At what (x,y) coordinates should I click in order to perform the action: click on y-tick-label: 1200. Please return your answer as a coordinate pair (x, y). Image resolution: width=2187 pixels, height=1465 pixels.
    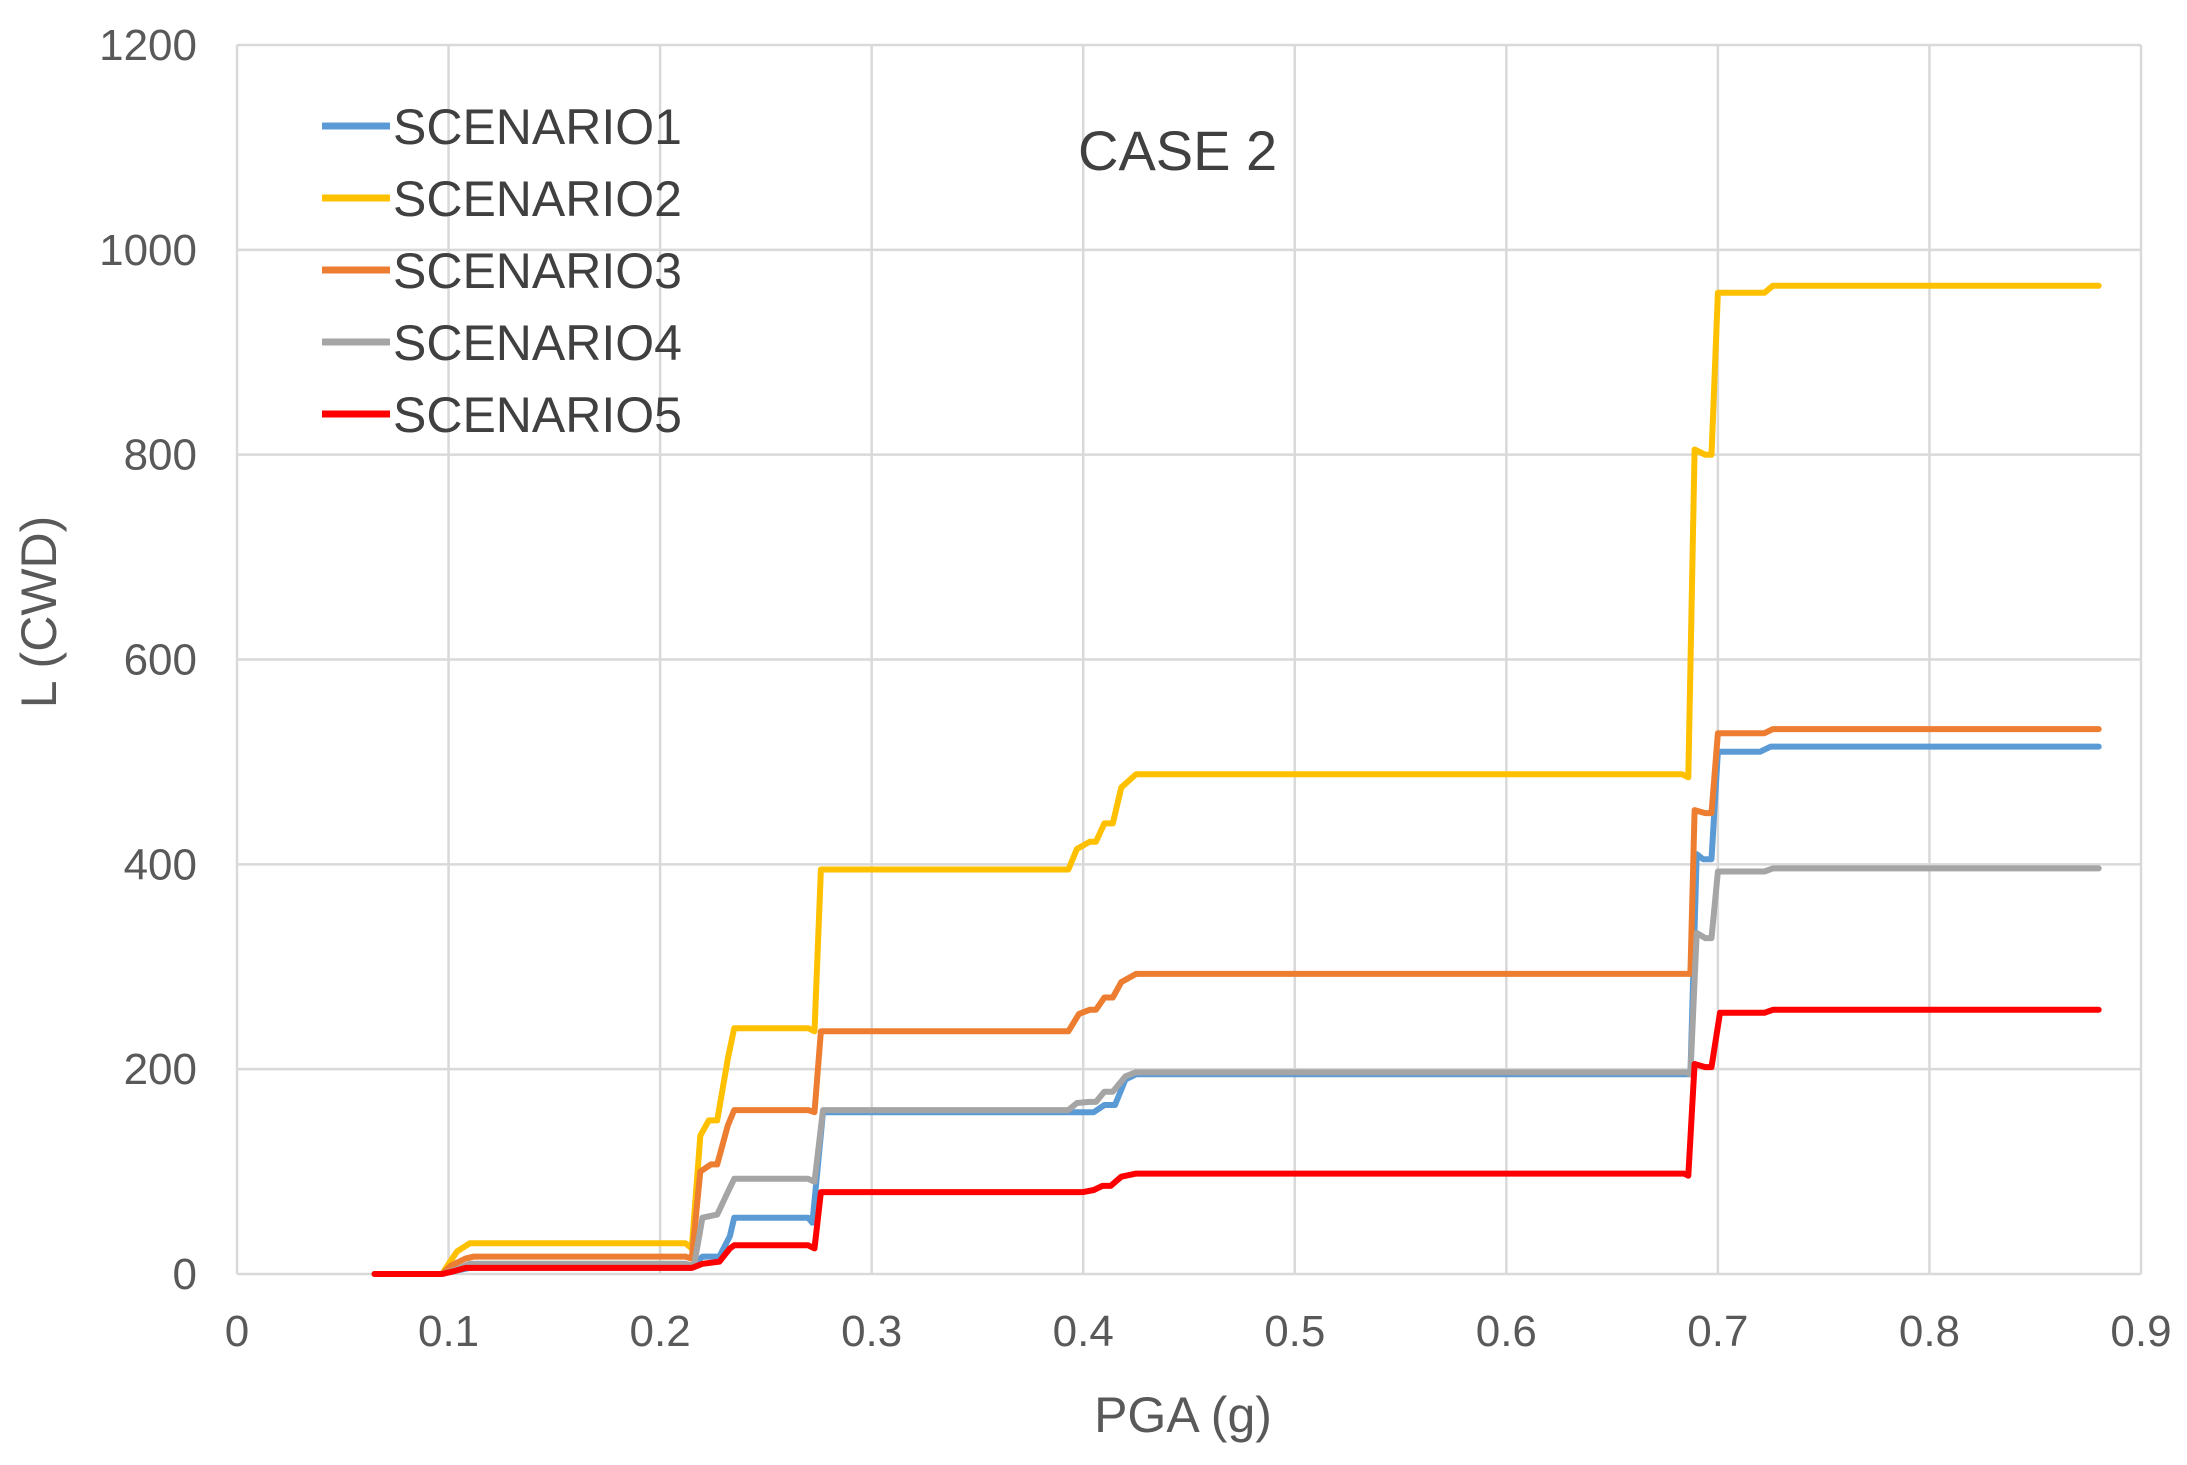
    Looking at the image, I should click on (148, 45).